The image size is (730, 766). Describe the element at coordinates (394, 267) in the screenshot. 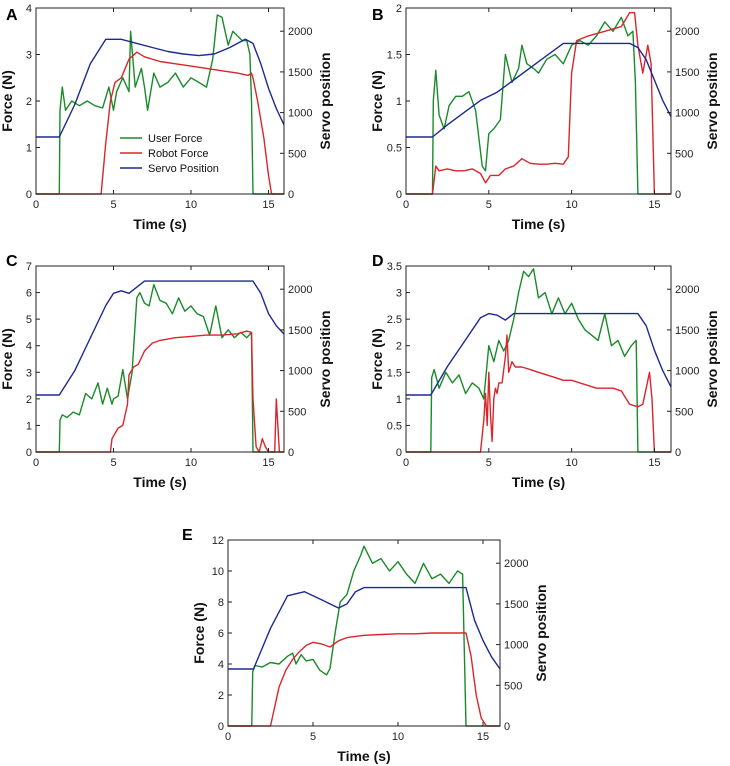

I see `y-tick-label: 3.5` at that location.